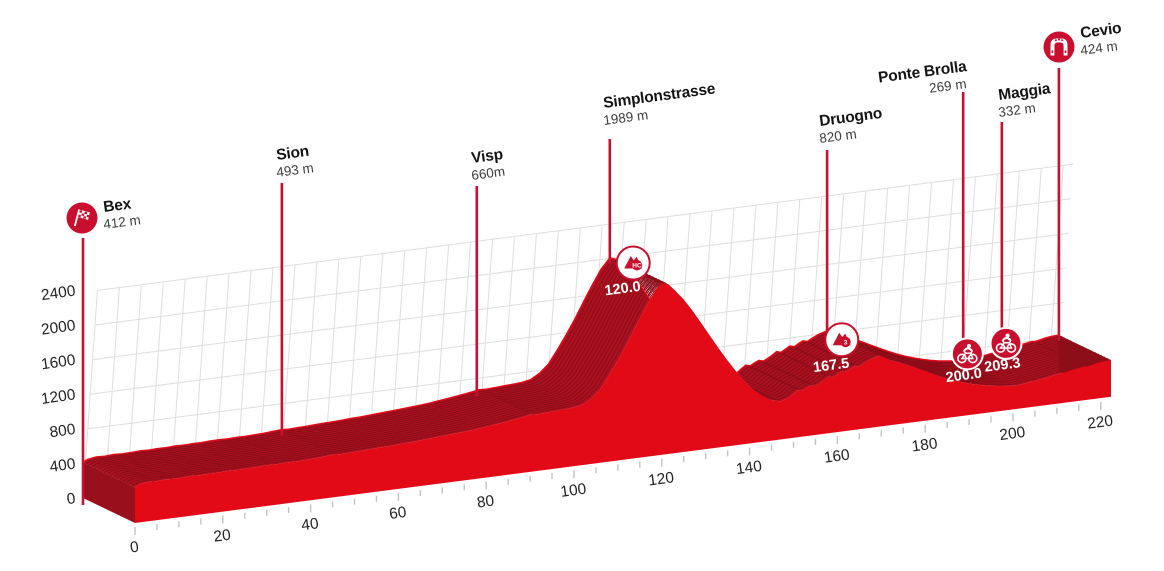 The image size is (1164, 571). What do you see at coordinates (486, 501) in the screenshot?
I see `x-axis-tick-label: 80` at bounding box center [486, 501].